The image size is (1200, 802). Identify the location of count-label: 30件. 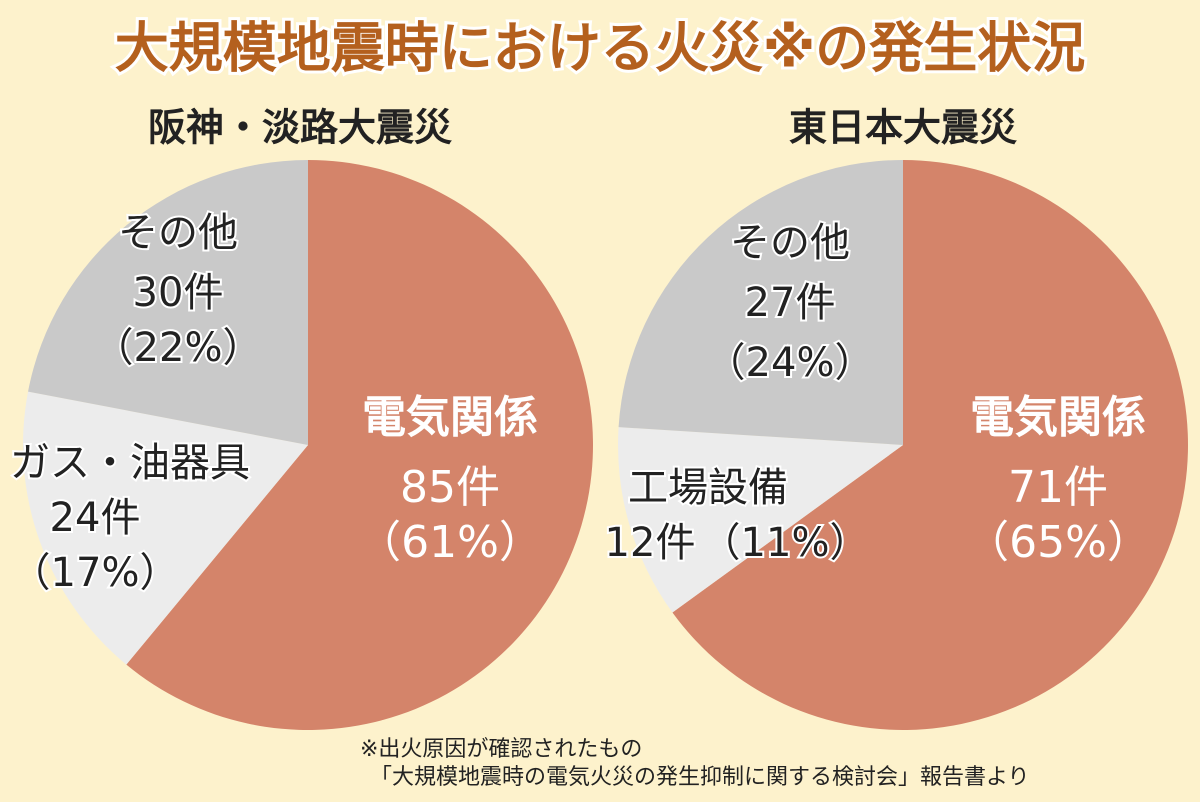
(178, 293).